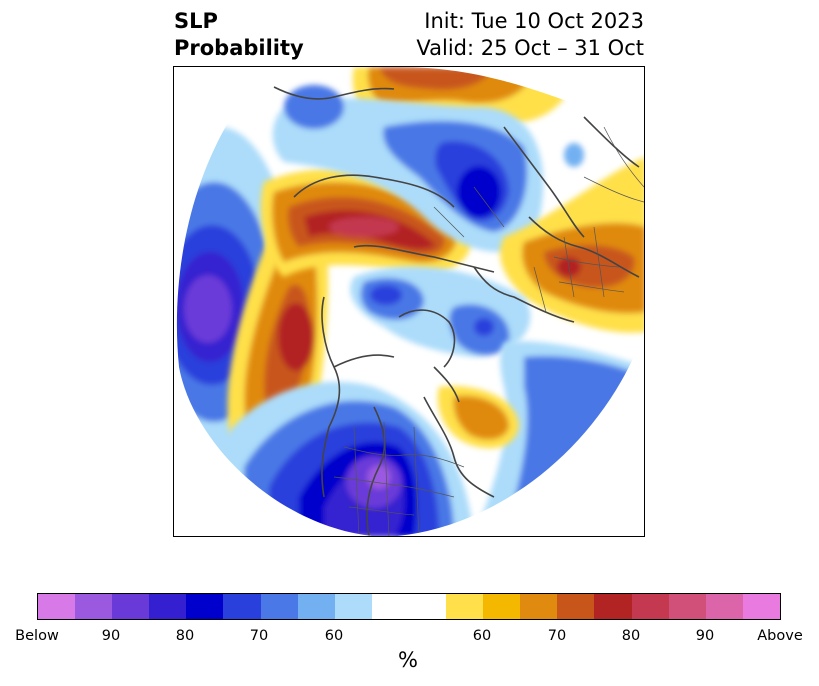 This screenshot has height=686, width=819. I want to click on colorbar-tick-label: Below, so click(37, 636).